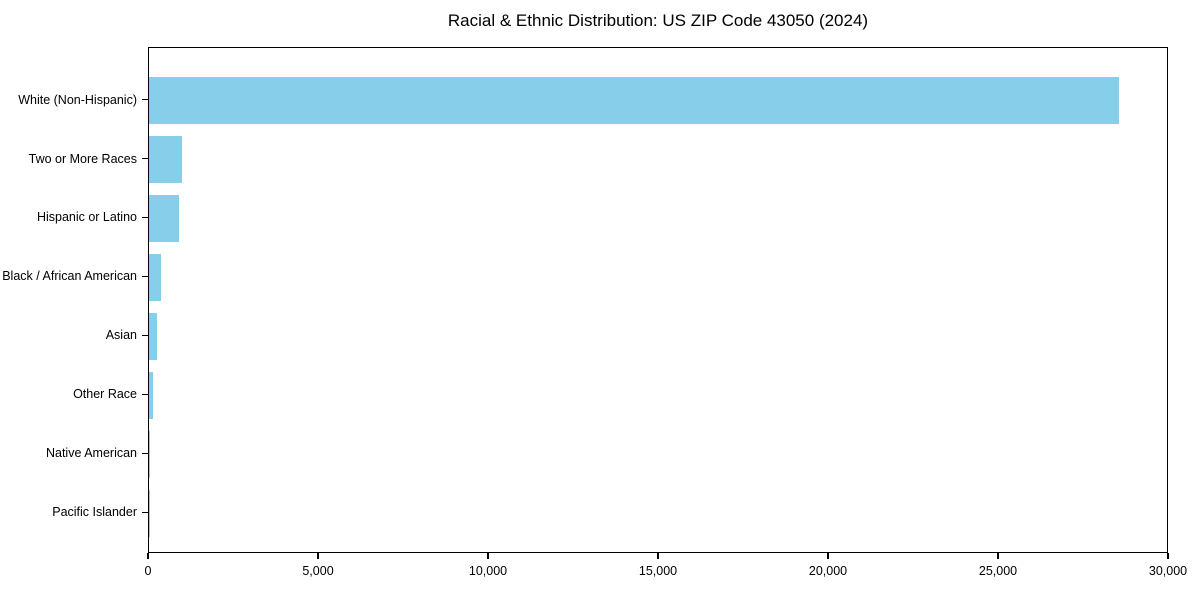 This screenshot has width=1200, height=600. Describe the element at coordinates (148, 571) in the screenshot. I see `x-axis-tick-label: 0` at that location.